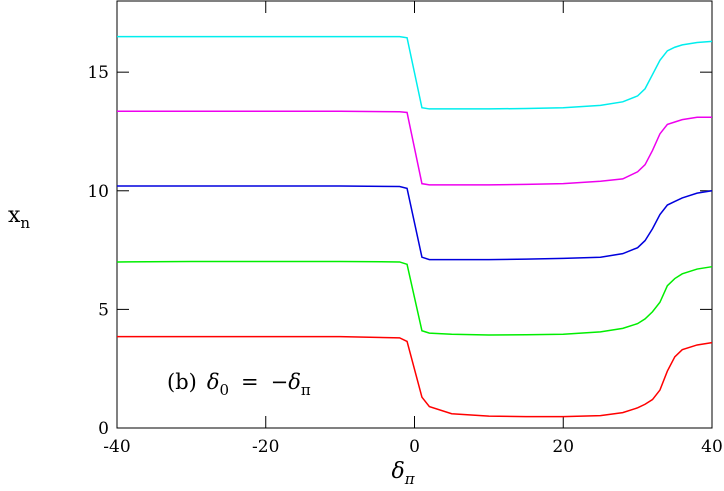 The width and height of the screenshot is (724, 491). Describe the element at coordinates (286, 382) in the screenshot. I see `annotation-rhs: −δ` at that location.